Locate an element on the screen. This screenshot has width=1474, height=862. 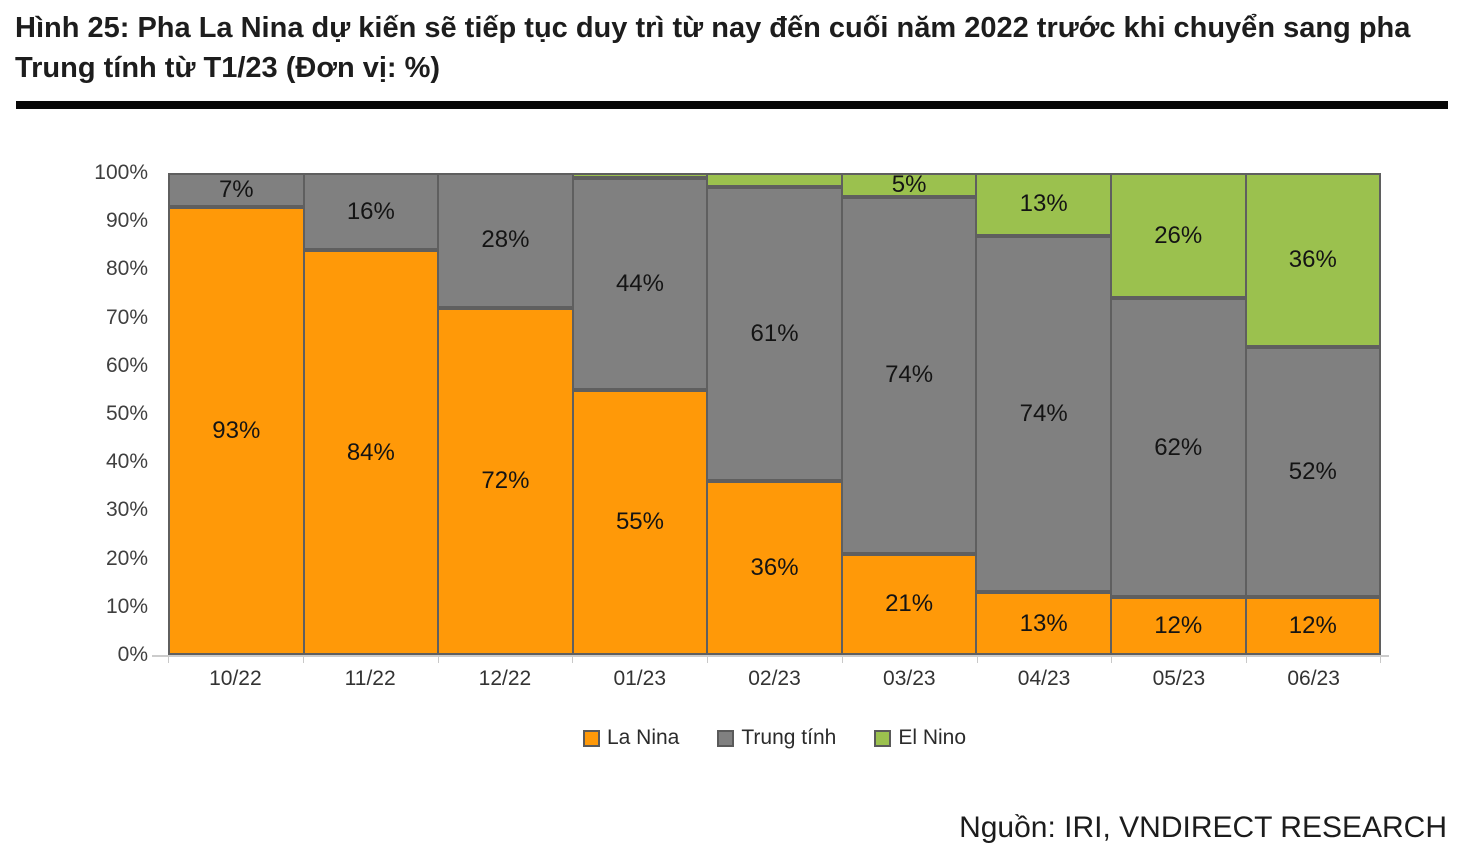
bar-11-22: 84% 16% is located at coordinates (371, 414).